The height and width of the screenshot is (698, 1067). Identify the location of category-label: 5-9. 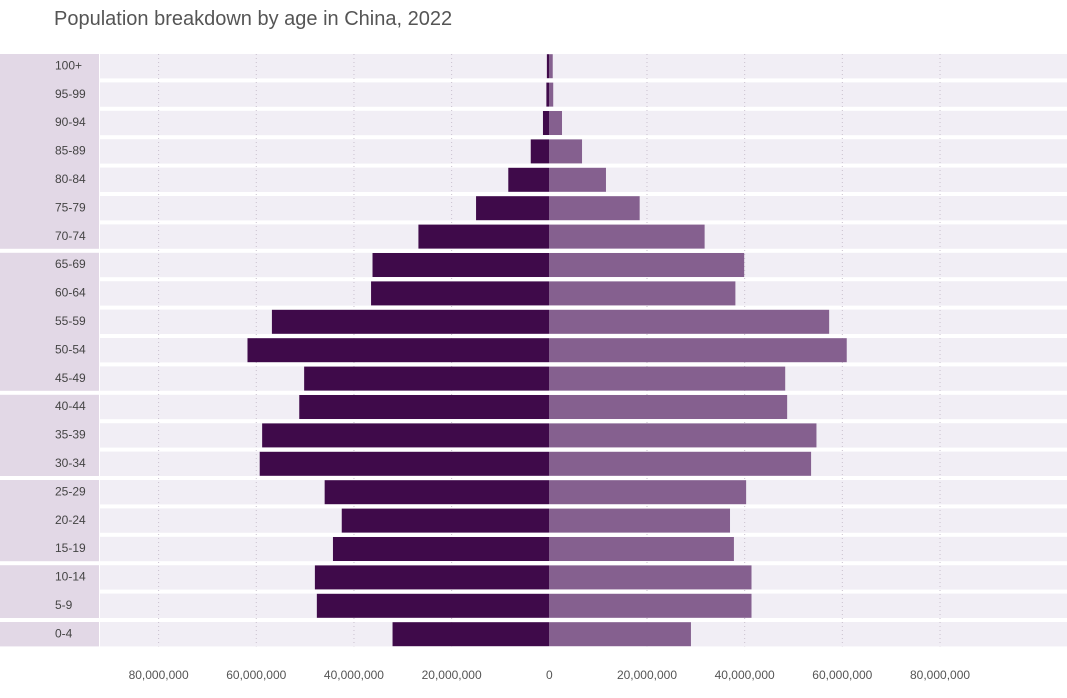
(64, 605).